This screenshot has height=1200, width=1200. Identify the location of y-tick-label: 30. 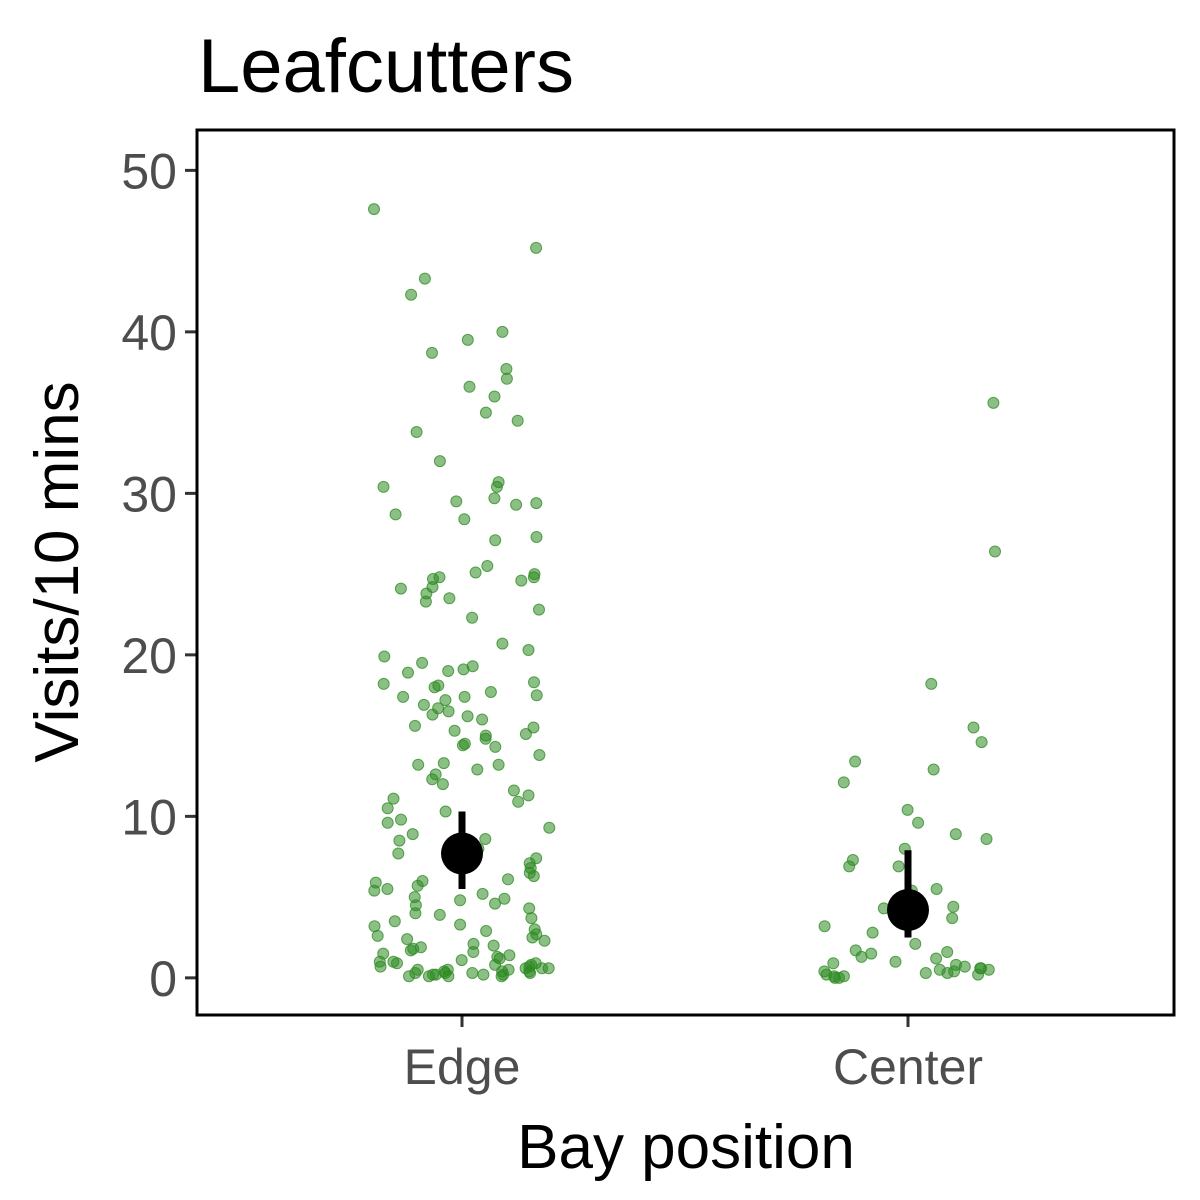
(149, 494).